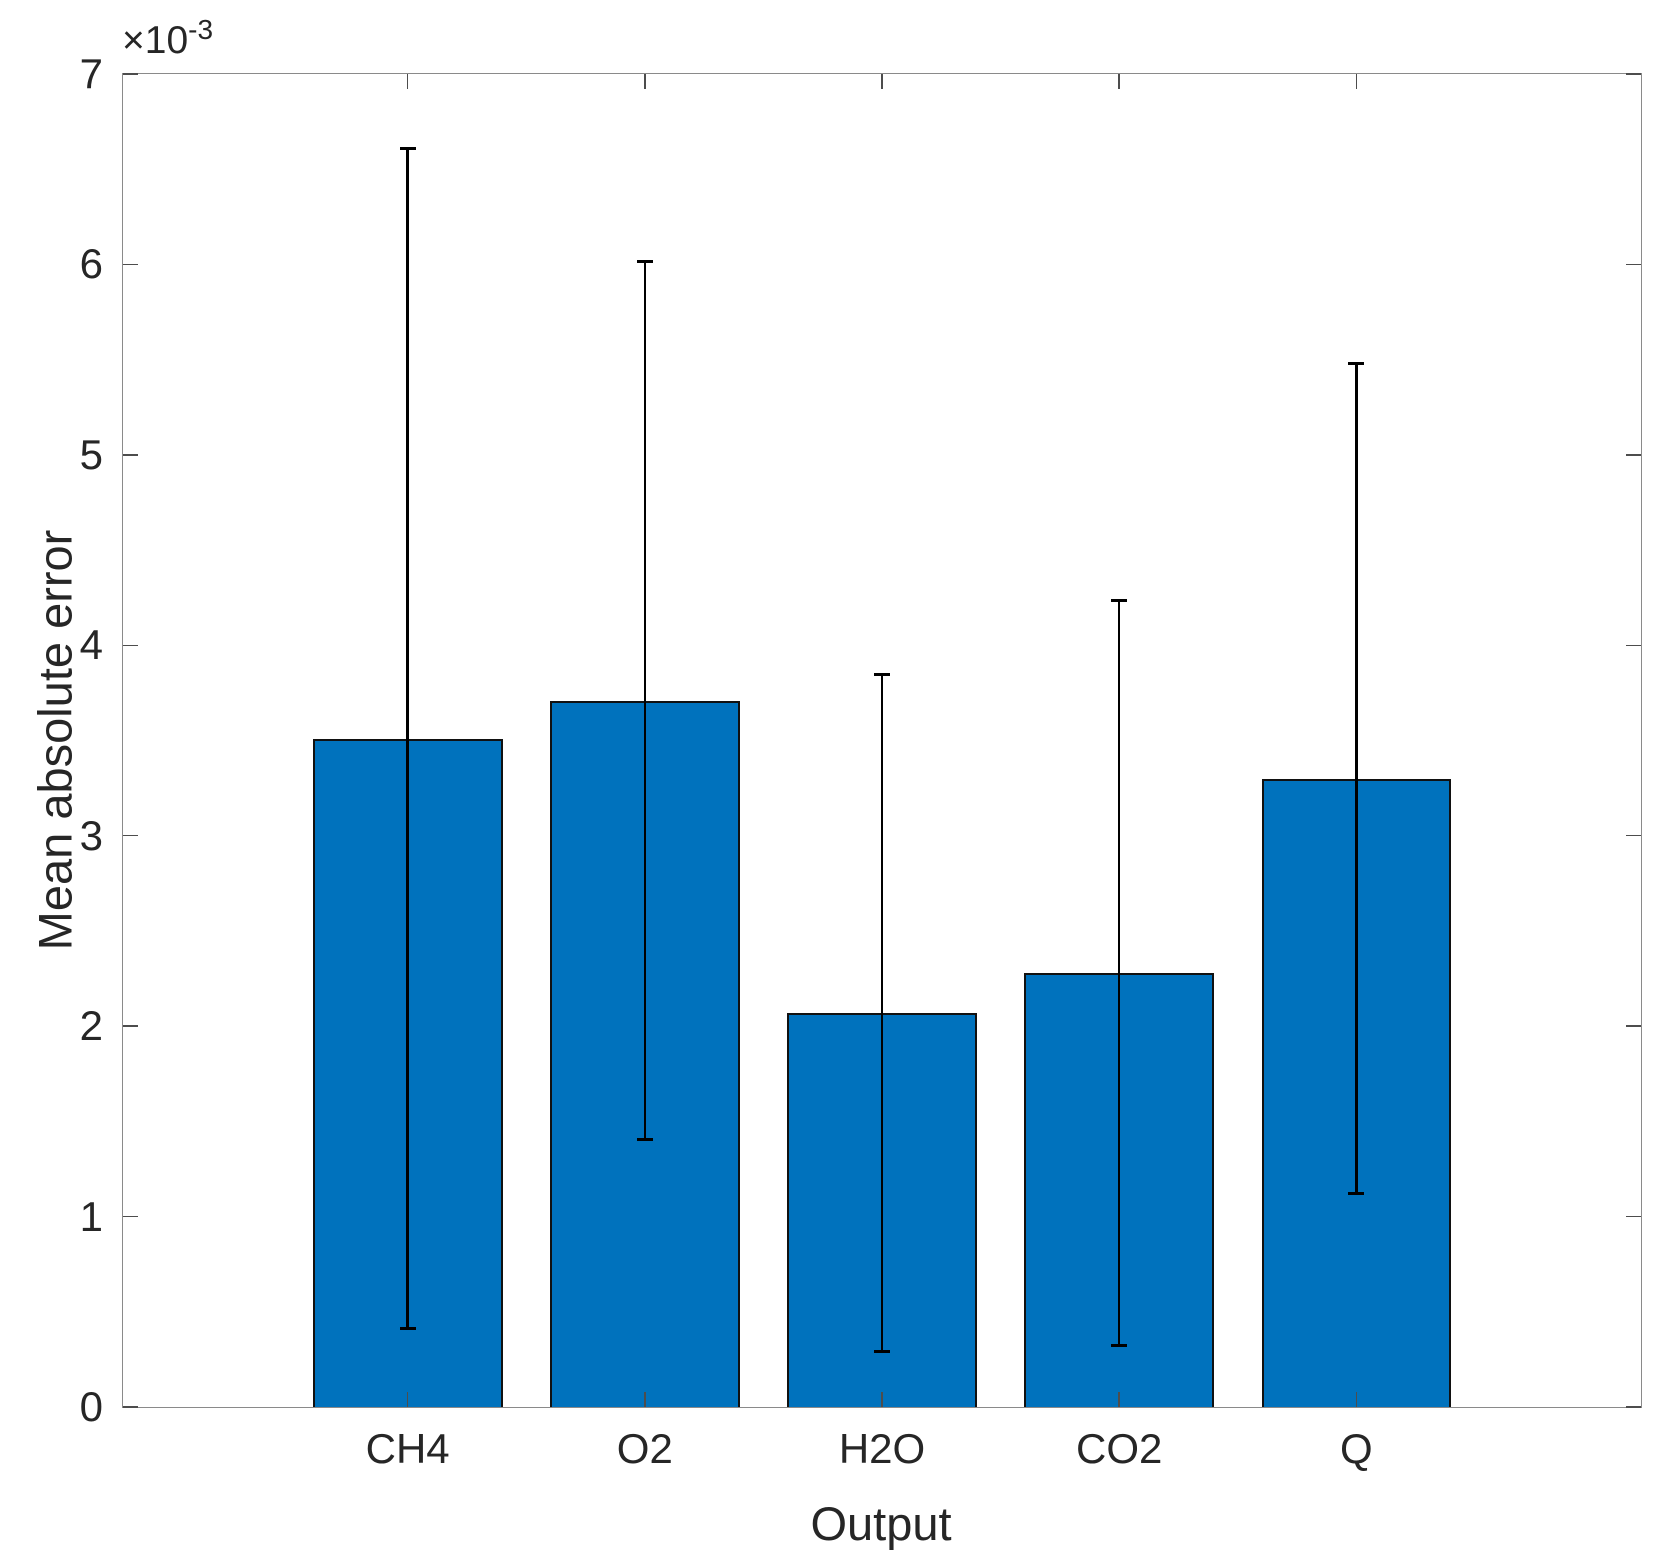 The width and height of the screenshot is (1670, 1550). I want to click on error-bar-co2, so click(1119, 973).